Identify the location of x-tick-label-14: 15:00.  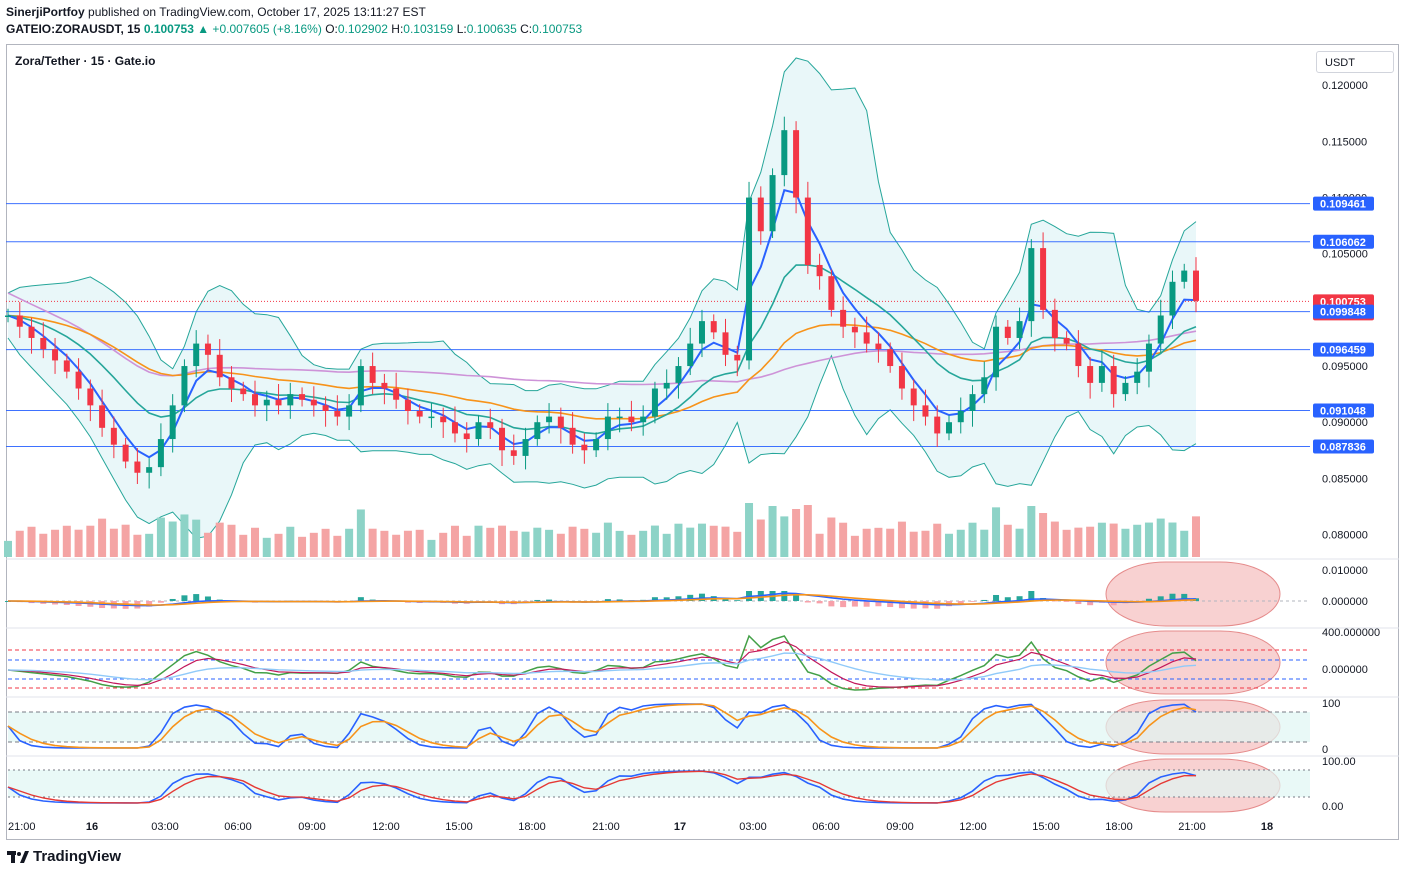
(1046, 827).